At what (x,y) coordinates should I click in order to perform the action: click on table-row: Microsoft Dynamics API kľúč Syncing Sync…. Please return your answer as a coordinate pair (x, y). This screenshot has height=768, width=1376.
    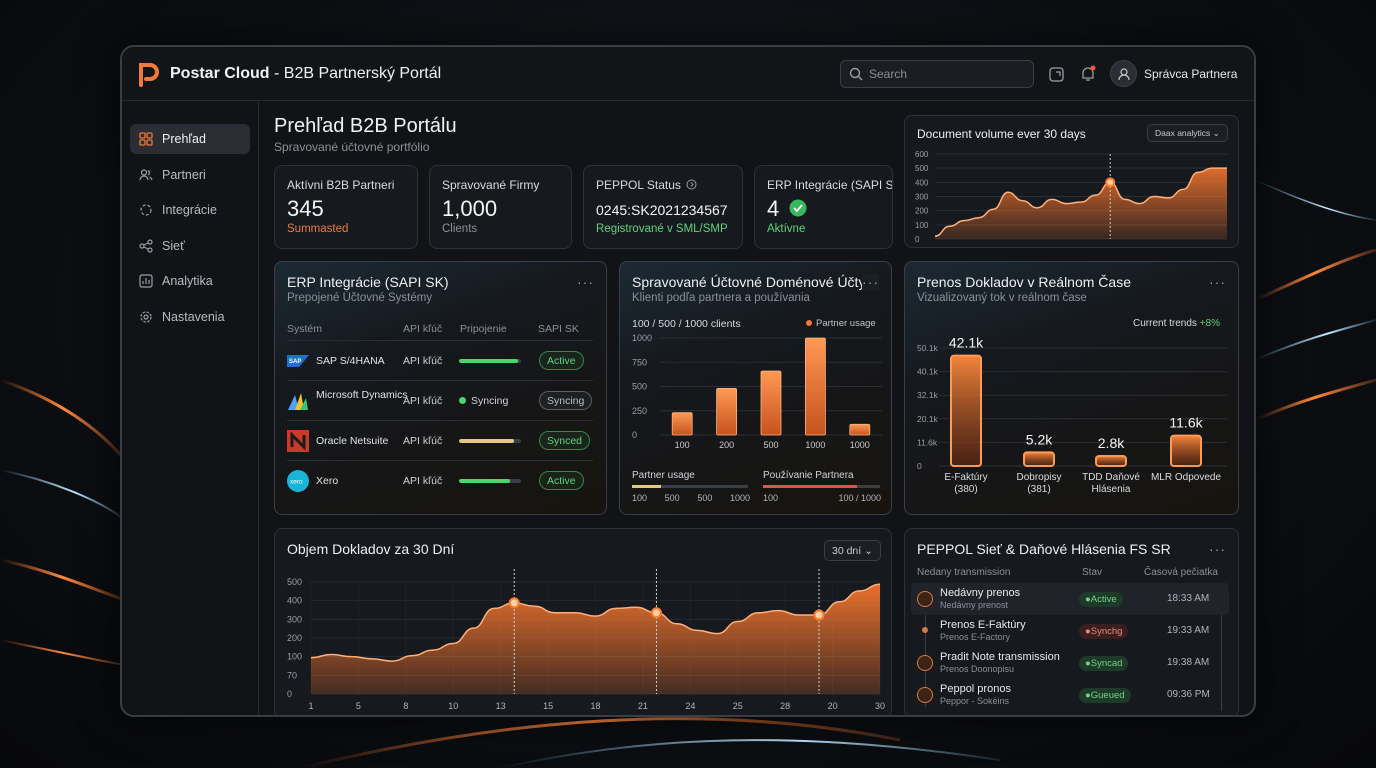
    Looking at the image, I should click on (440, 400).